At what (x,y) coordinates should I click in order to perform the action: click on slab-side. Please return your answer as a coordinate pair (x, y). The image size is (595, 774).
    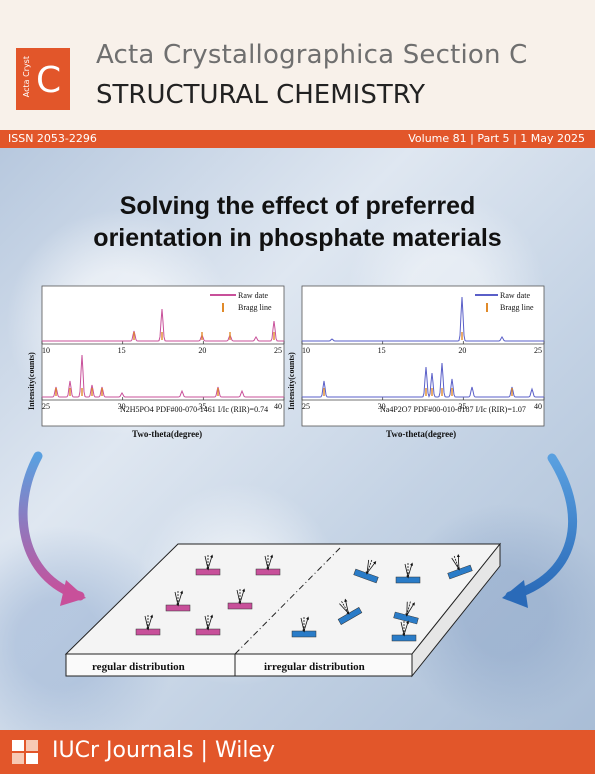
    Looking at the image, I should click on (456, 610).